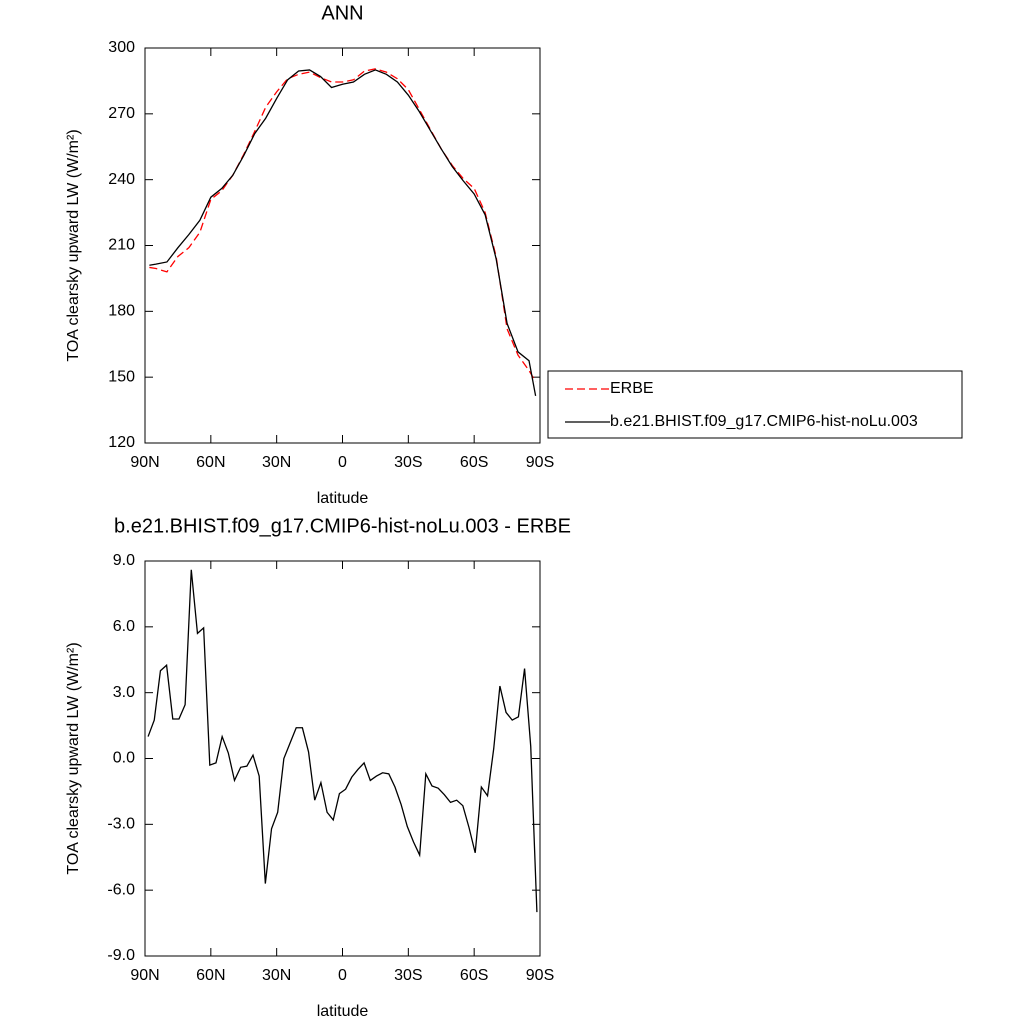 Image resolution: width=1024 pixels, height=1024 pixels. What do you see at coordinates (121, 179) in the screenshot?
I see `y-tick-label: 240` at bounding box center [121, 179].